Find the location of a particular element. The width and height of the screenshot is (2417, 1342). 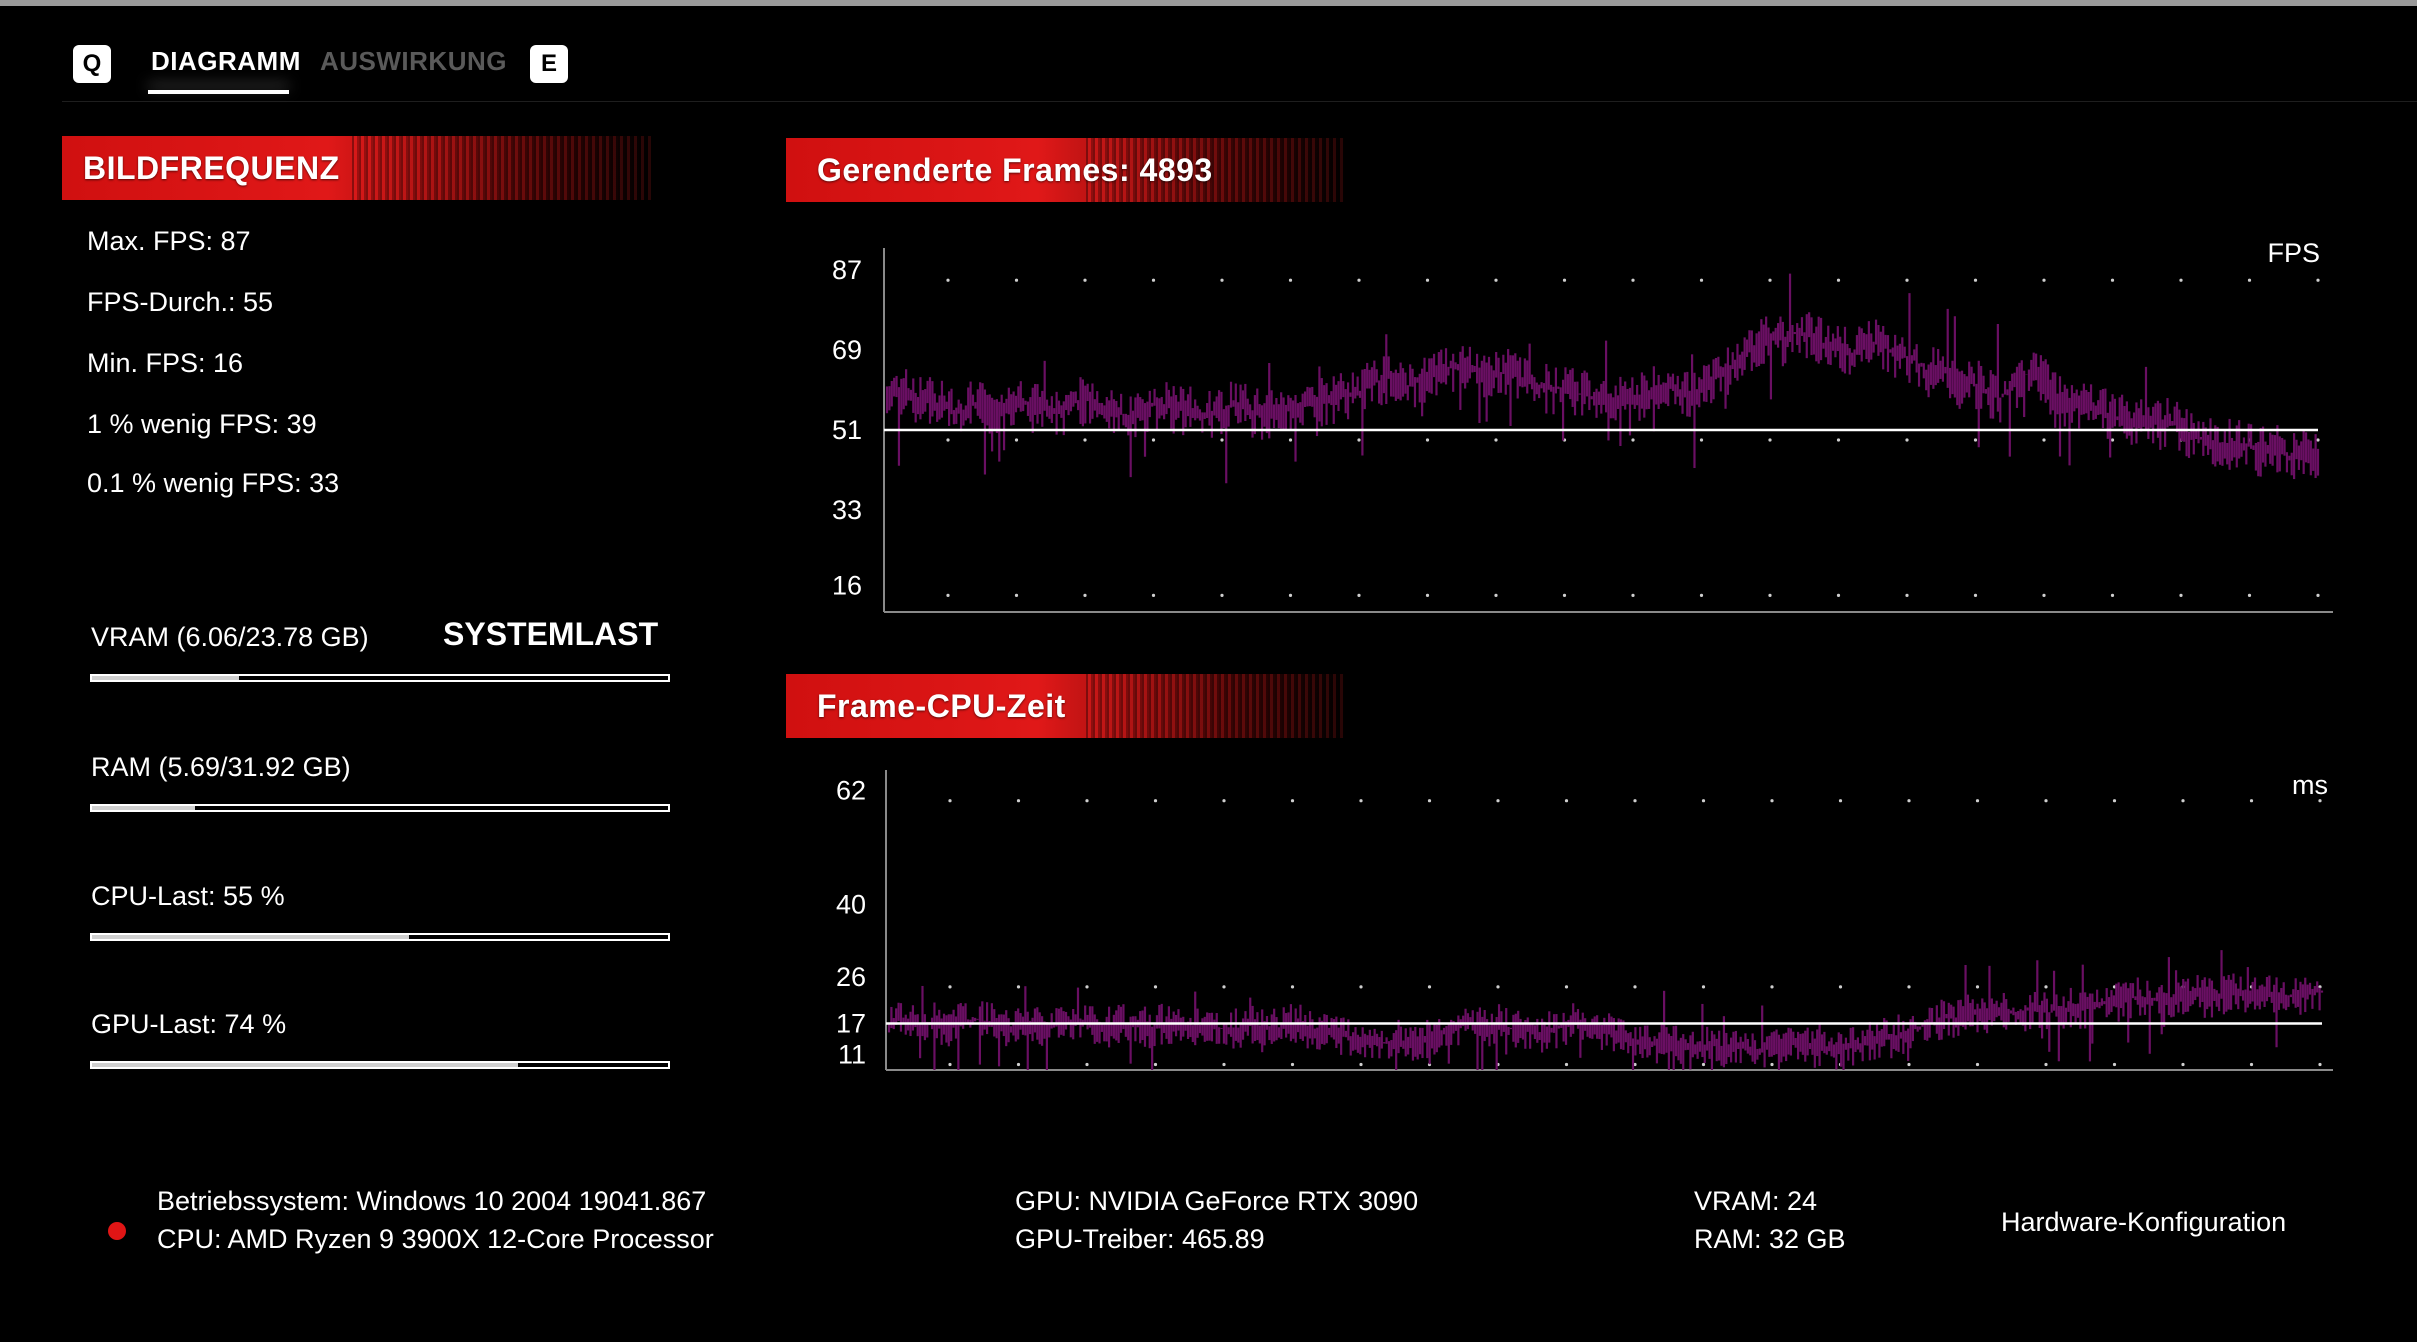

y-tick-label: 62 is located at coordinates (851, 791).